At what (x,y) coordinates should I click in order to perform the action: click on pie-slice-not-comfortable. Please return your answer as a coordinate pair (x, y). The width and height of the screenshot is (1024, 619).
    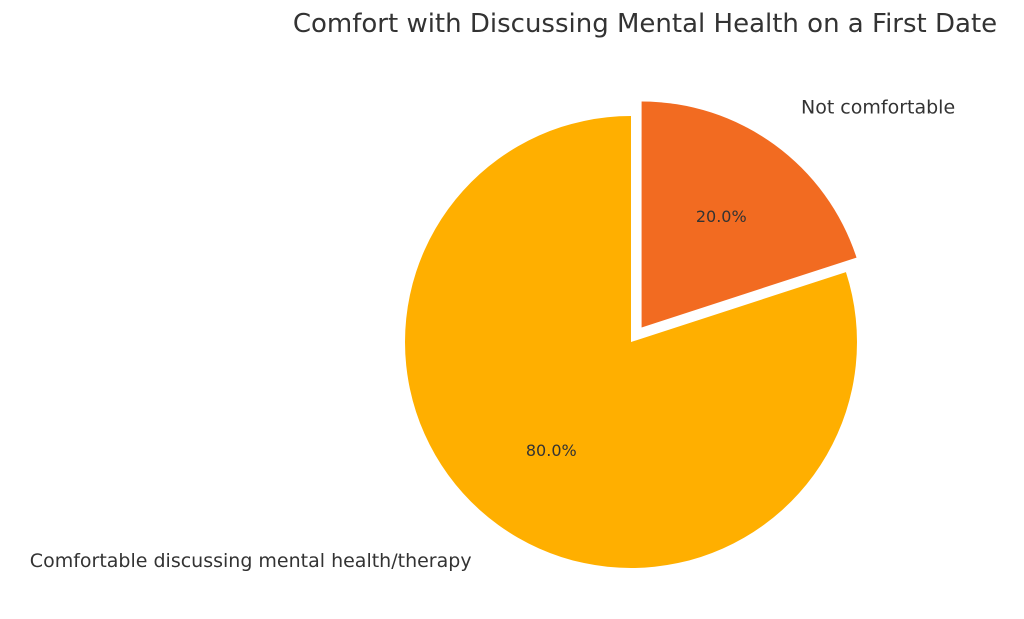
    Looking at the image, I should click on (749, 214).